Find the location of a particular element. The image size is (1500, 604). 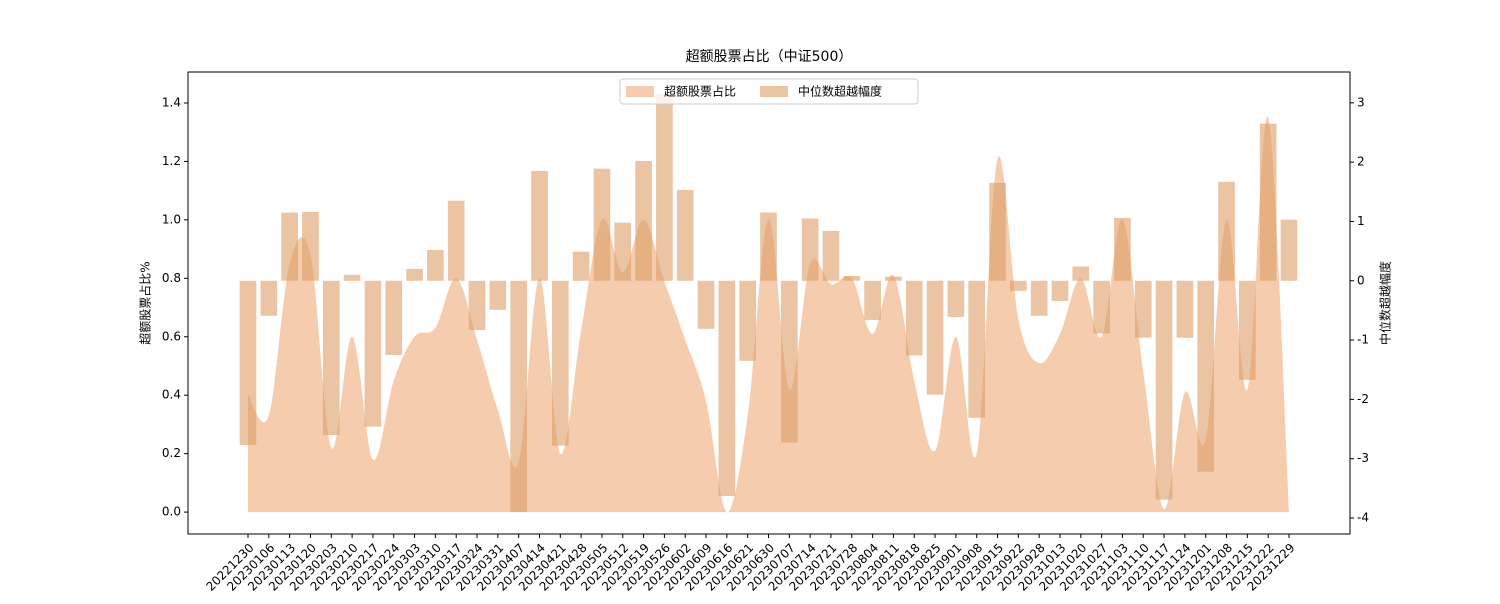

y2-tick-label: 3 is located at coordinates (1361, 102).